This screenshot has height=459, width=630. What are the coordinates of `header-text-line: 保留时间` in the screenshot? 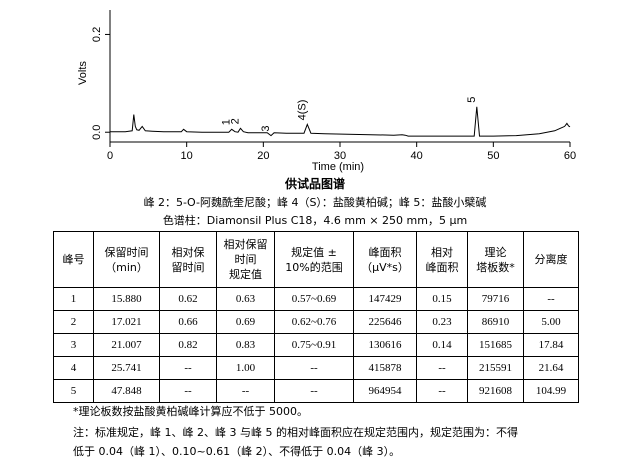 It's located at (126, 252).